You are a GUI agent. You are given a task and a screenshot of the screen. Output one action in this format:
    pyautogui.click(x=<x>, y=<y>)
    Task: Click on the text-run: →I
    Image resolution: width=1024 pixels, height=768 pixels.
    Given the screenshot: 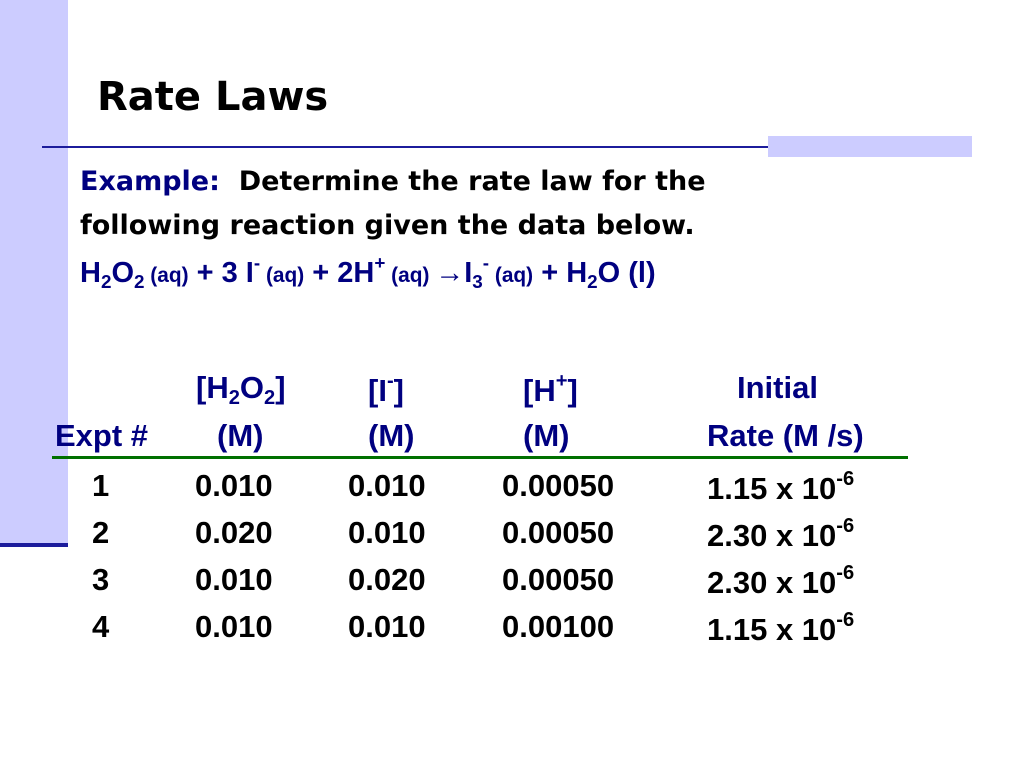 What is the action you would take?
    pyautogui.click(x=454, y=273)
    